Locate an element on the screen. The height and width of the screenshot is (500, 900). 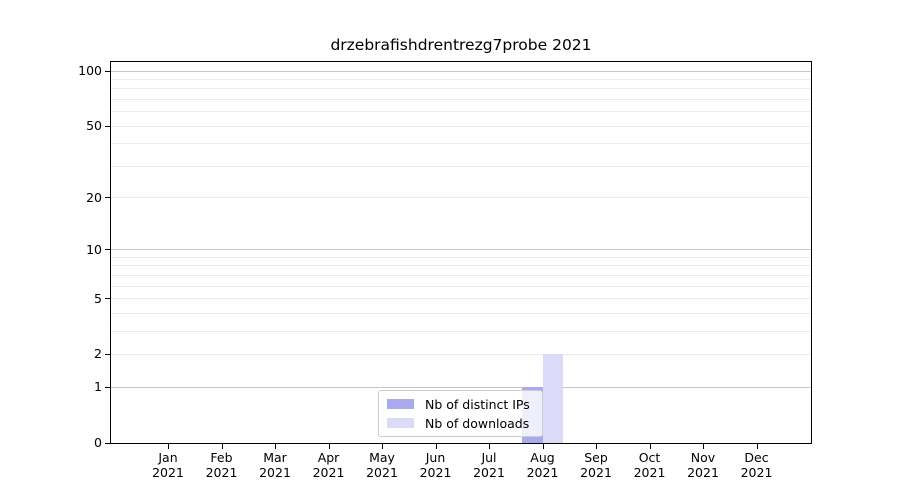
legend-swatch-distinct-ips is located at coordinates (400, 404).